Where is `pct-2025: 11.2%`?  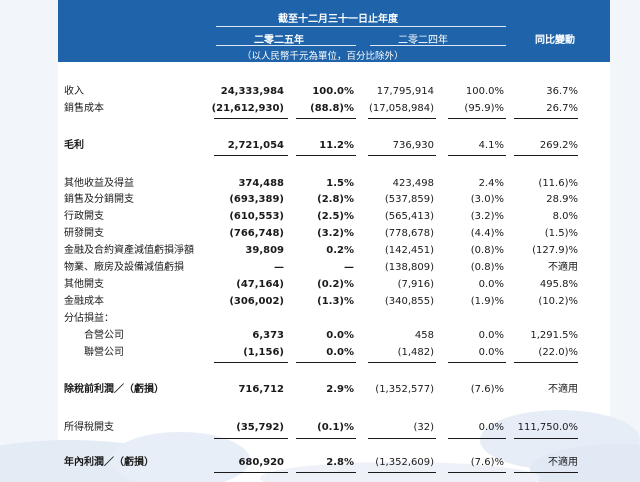 pct-2025: 11.2% is located at coordinates (336, 145).